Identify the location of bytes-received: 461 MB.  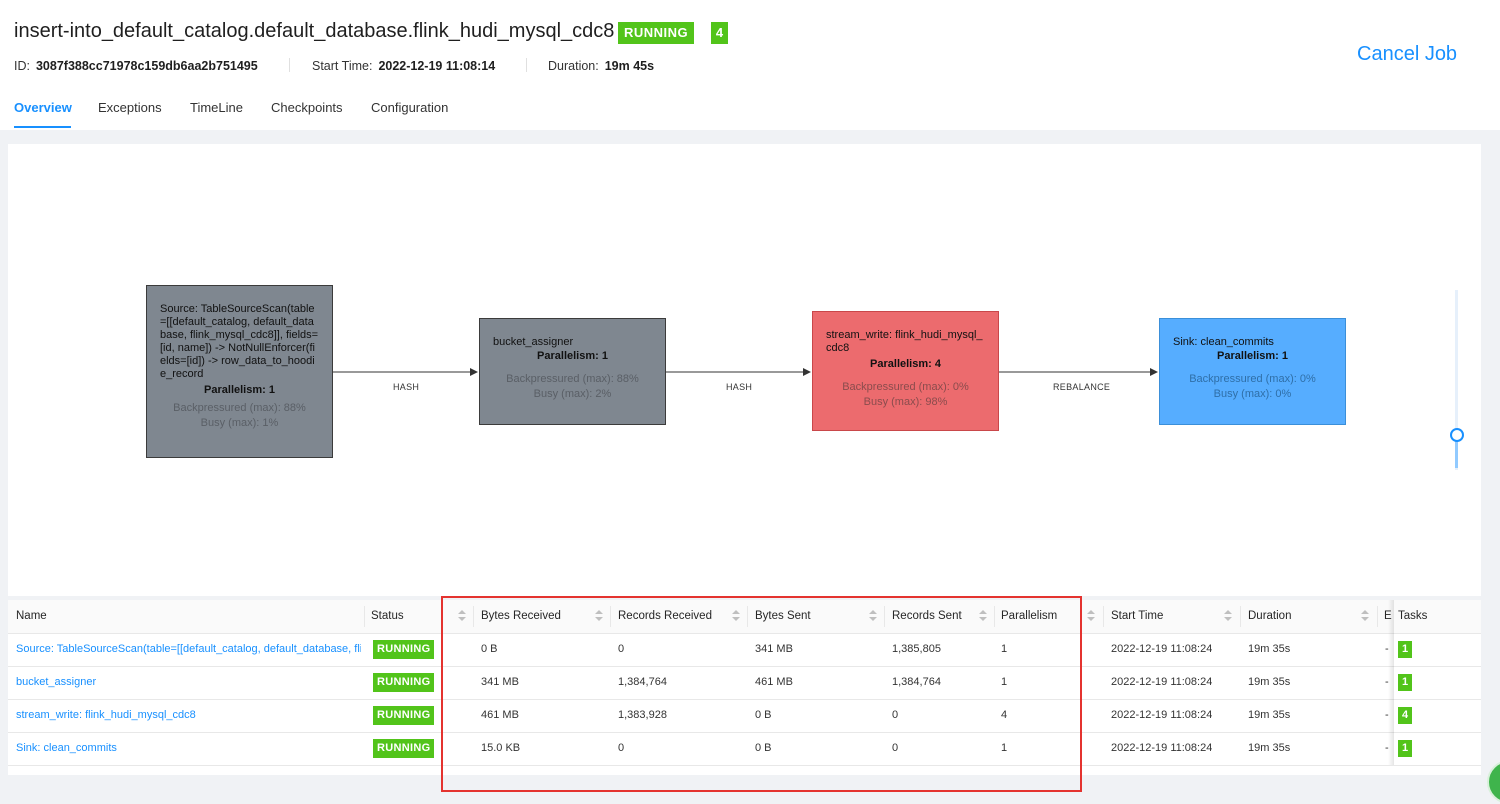
(500, 715).